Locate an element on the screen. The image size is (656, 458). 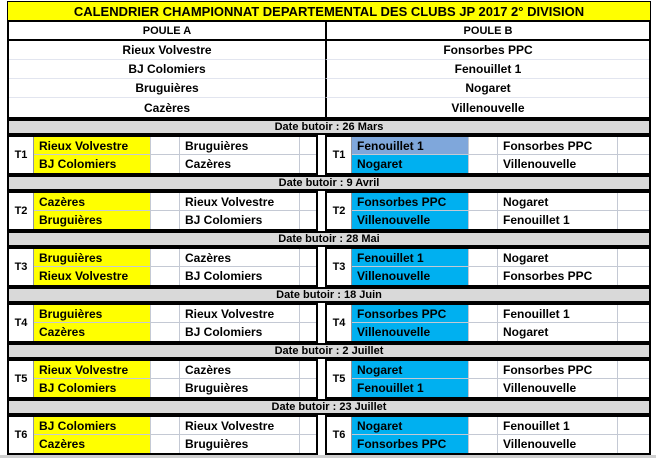
deadline-bar: Date butoir : 2 Juillet is located at coordinates (329, 351).